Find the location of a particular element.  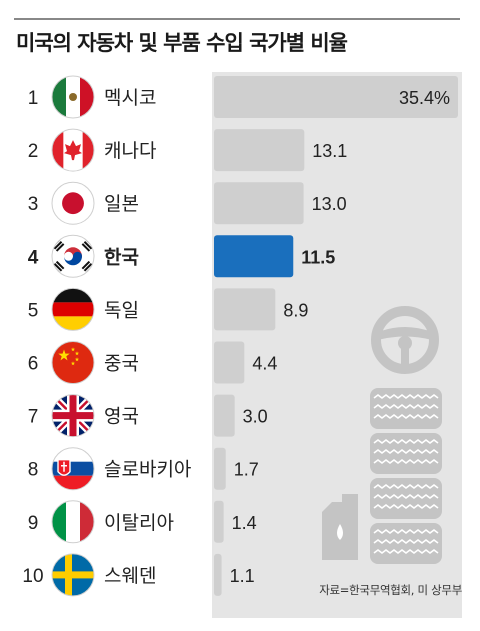

title-rule is located at coordinates (237, 19).